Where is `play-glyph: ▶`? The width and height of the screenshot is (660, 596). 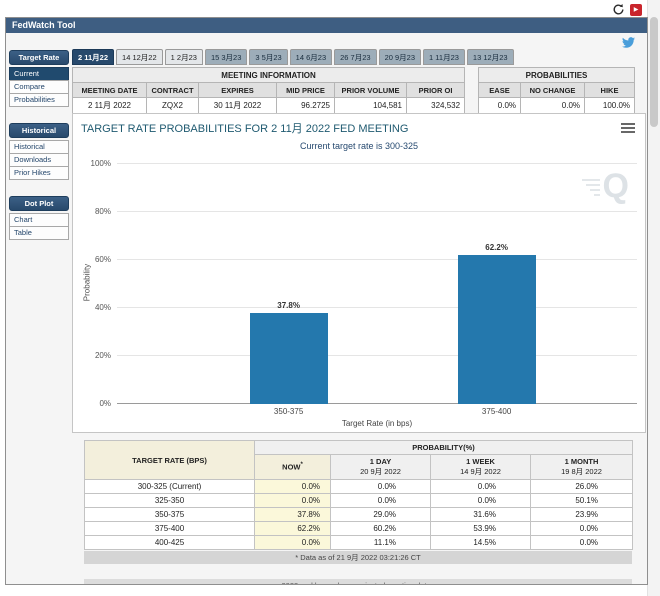
play-glyph: ▶ is located at coordinates (636, 9).